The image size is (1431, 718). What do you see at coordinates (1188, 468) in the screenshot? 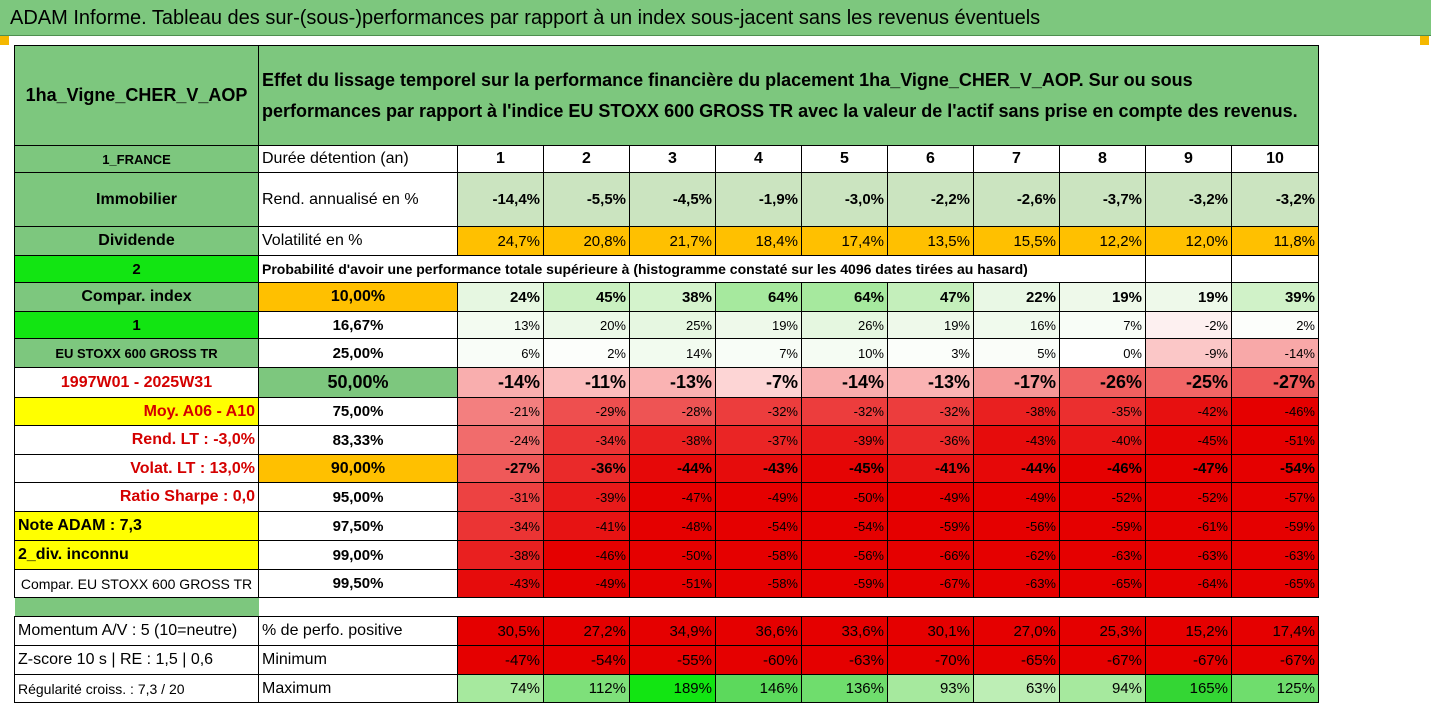
I see `probability-cell: -47%` at bounding box center [1188, 468].